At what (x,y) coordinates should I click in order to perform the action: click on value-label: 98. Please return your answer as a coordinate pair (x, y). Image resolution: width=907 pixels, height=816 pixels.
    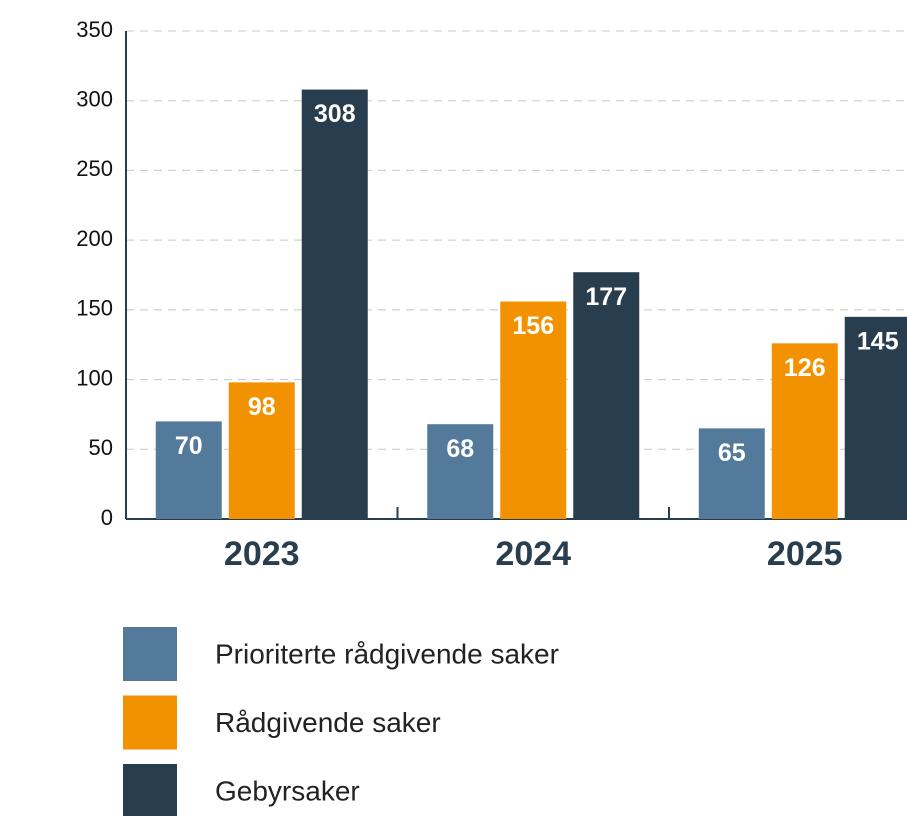
    Looking at the image, I should click on (262, 407).